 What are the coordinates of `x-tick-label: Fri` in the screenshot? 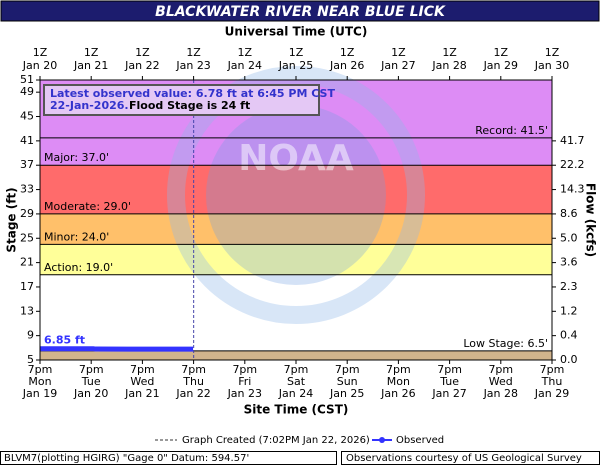 It's located at (244, 381).